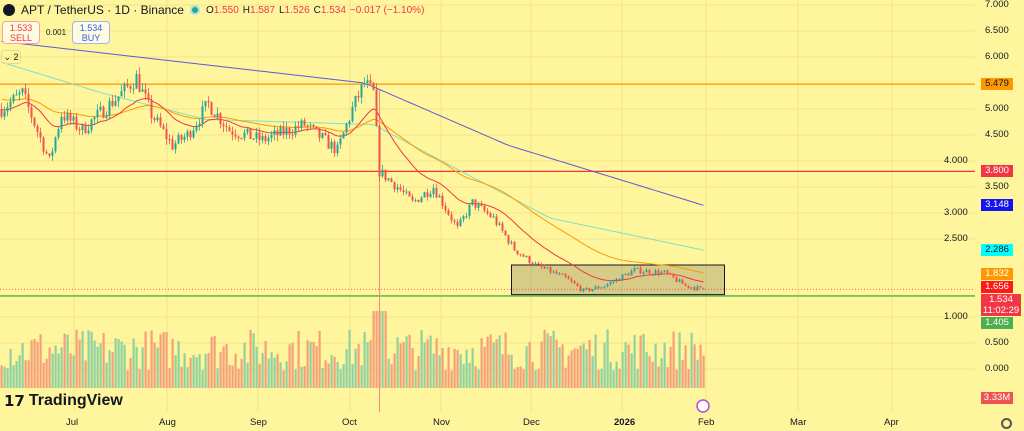 The width and height of the screenshot is (1024, 431). I want to click on symbol-title: APT / TetherUS · 1D · Binance, so click(102, 10).